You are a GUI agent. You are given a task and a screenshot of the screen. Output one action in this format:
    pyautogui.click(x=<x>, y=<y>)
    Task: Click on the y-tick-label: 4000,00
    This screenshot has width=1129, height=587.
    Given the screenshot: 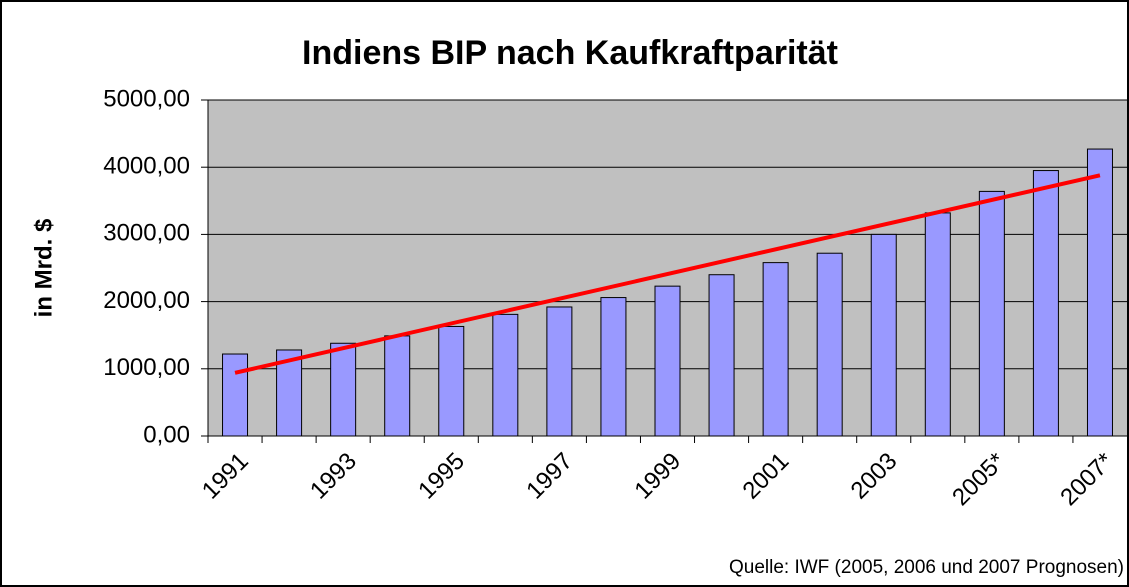 What is the action you would take?
    pyautogui.click(x=146, y=166)
    